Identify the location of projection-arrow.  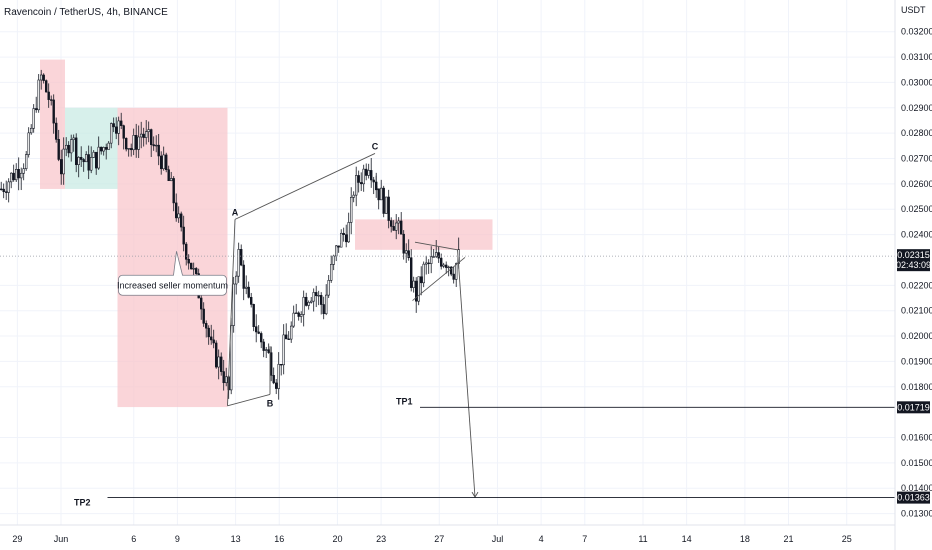
(466, 373).